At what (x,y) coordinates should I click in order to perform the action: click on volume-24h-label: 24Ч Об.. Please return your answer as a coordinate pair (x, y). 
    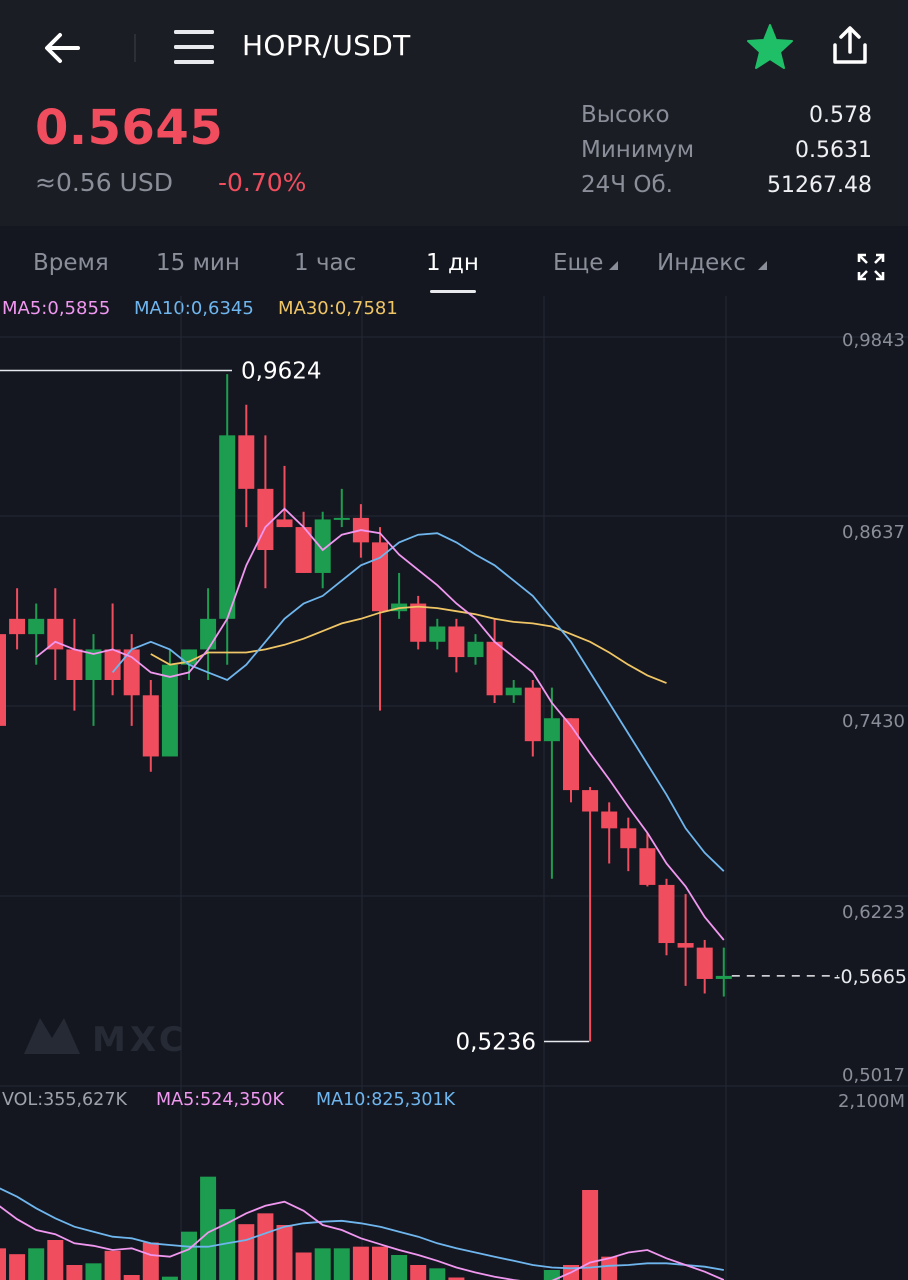
    Looking at the image, I should click on (627, 185).